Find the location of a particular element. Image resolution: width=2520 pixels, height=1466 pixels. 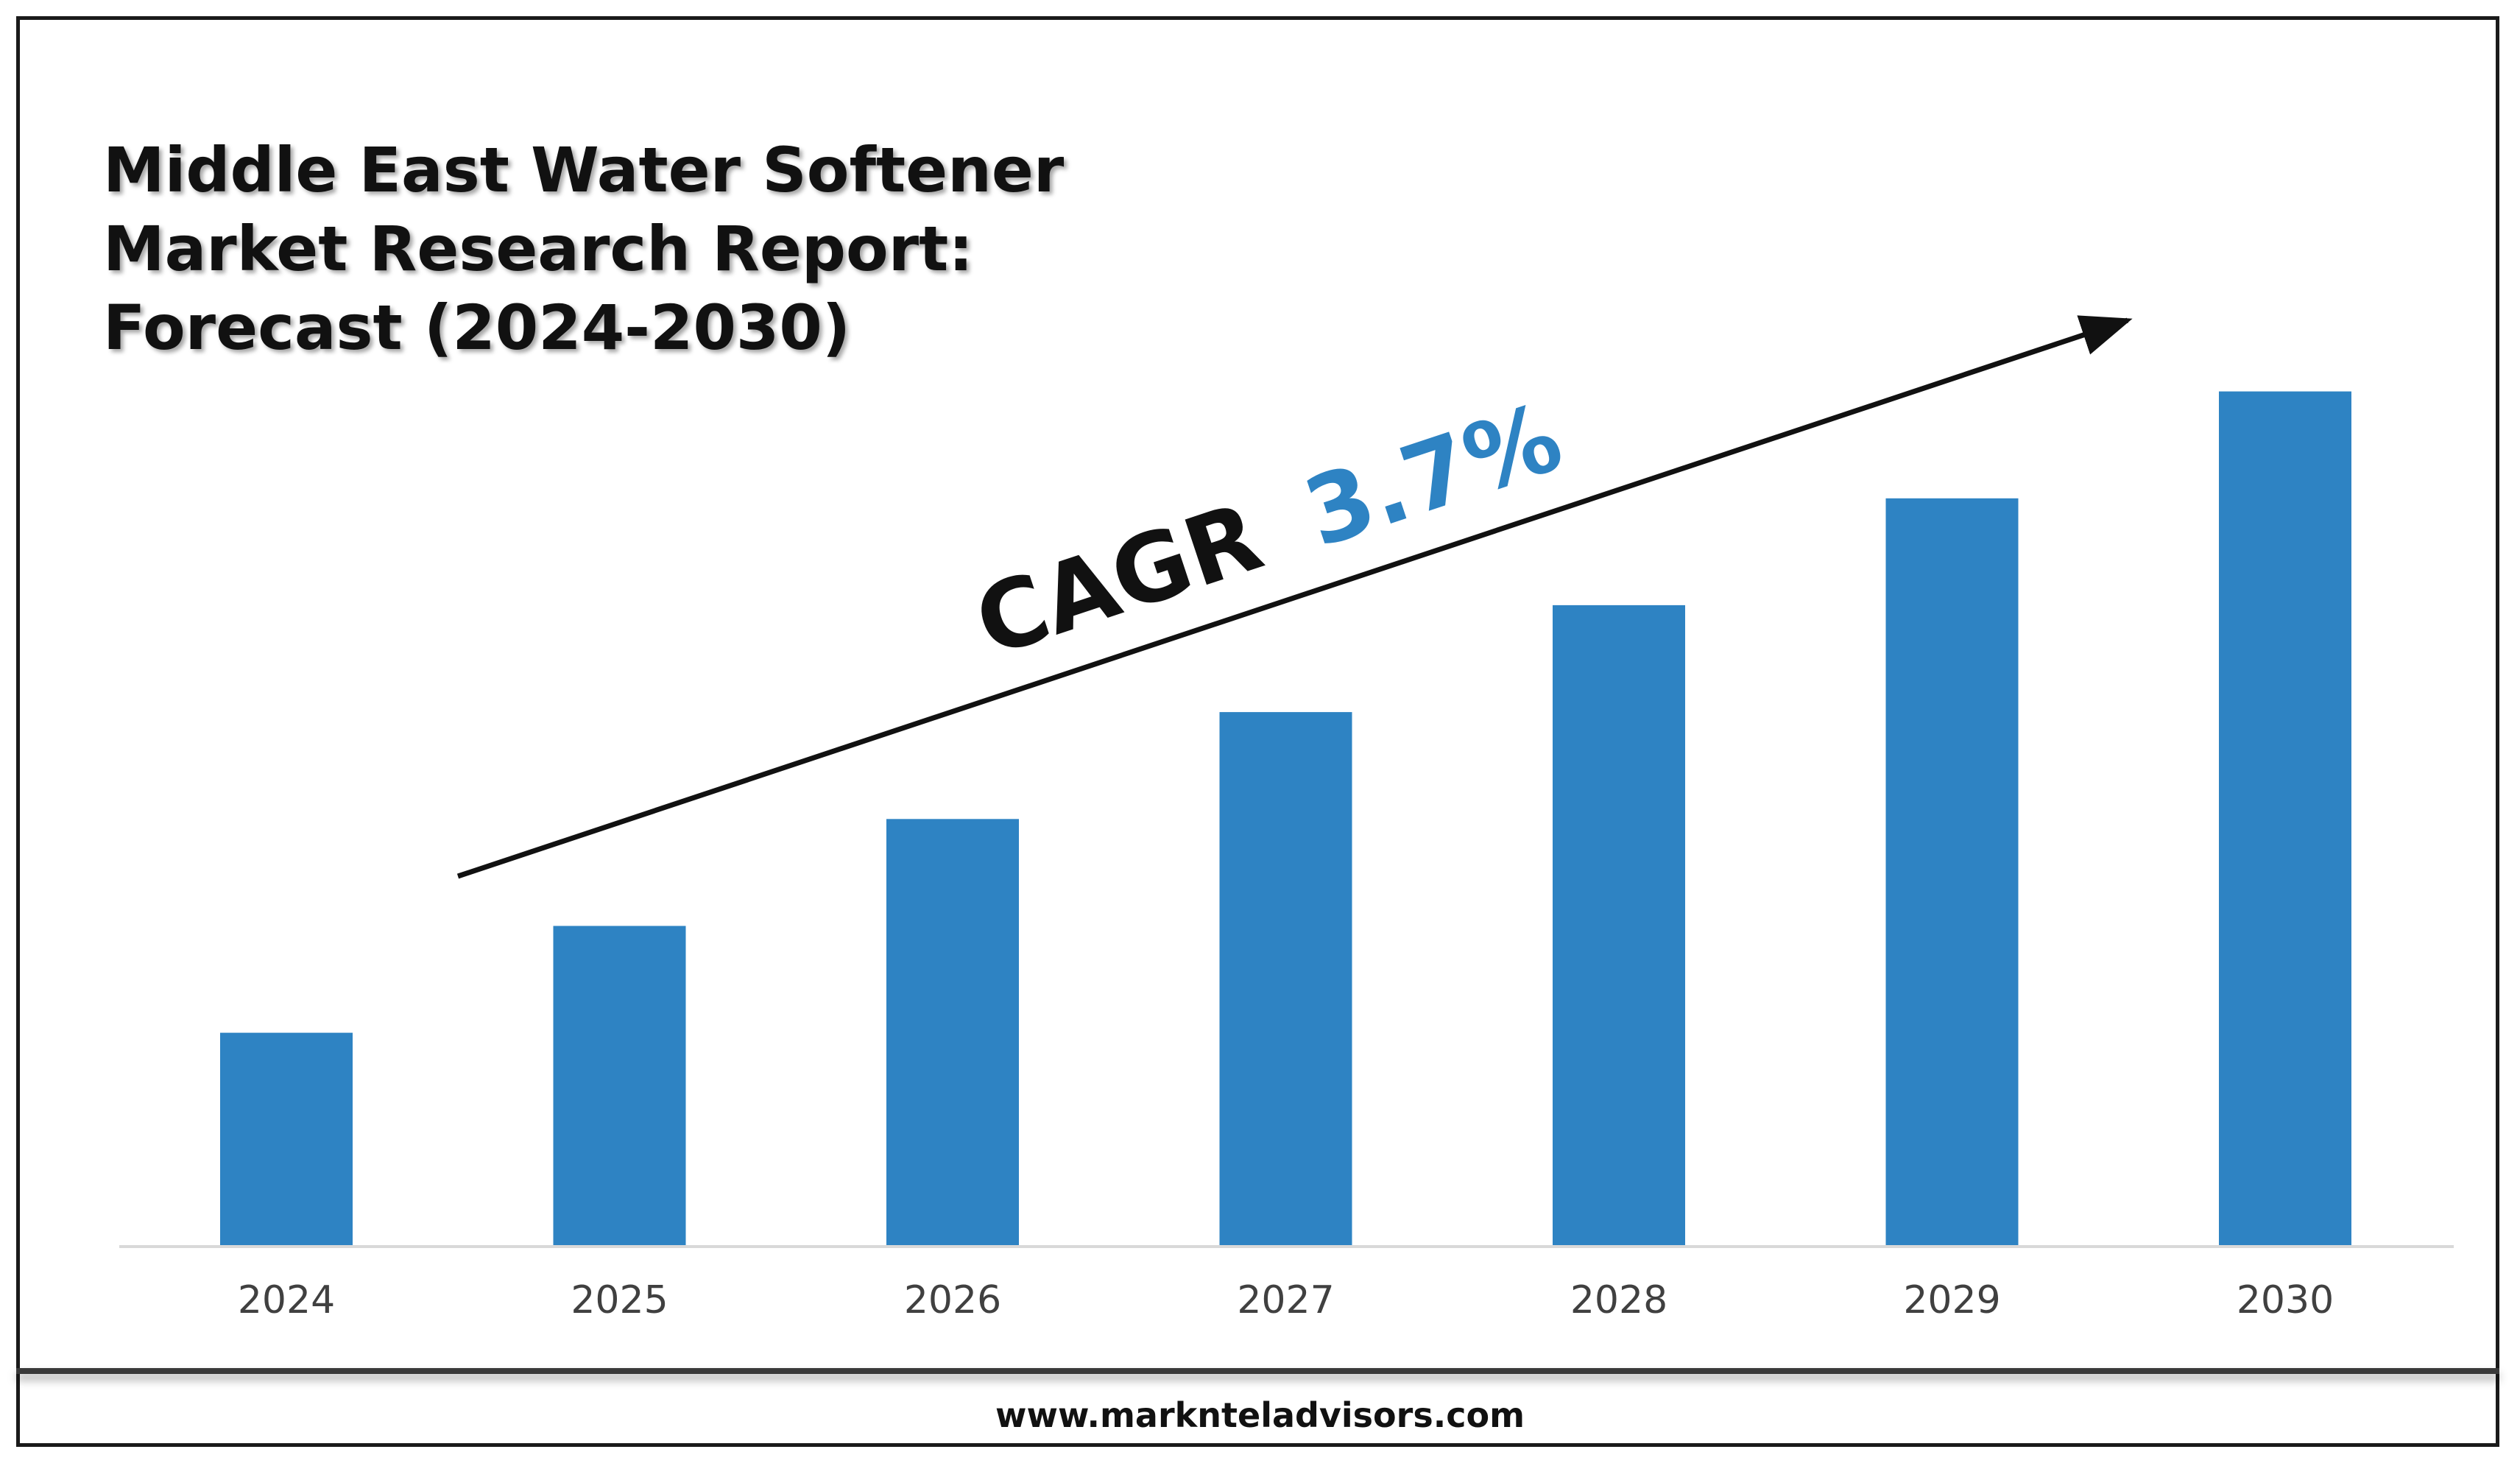

title-line-1: Middle East Water Softener is located at coordinates (584, 170).